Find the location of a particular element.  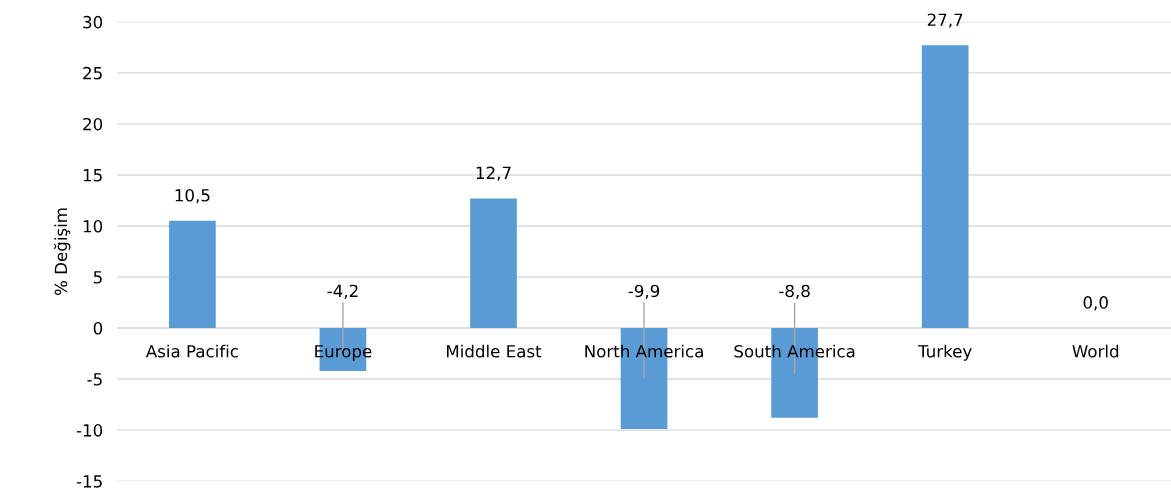

y-axis-title: % Değişim is located at coordinates (62, 252).